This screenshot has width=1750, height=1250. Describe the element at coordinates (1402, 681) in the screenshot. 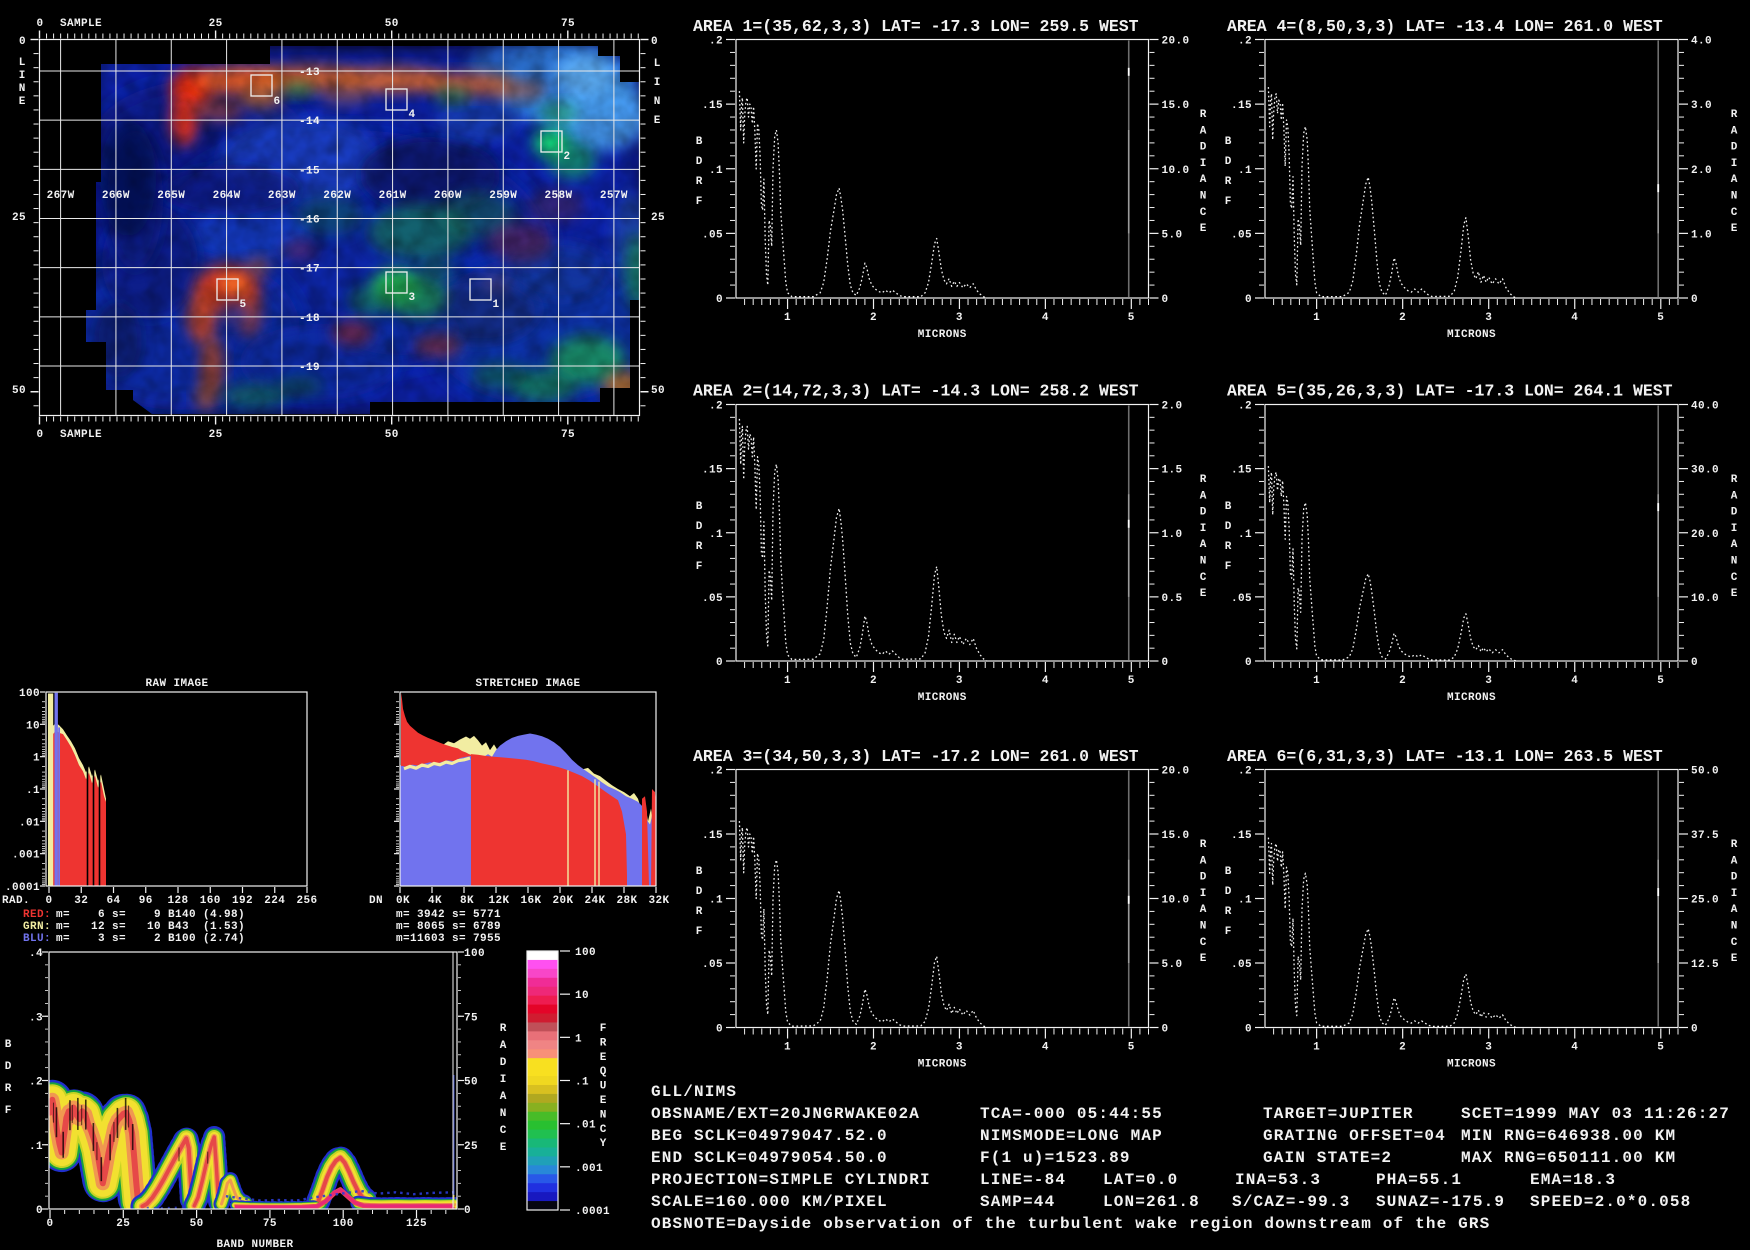

I see `svg-text: 2` at that location.